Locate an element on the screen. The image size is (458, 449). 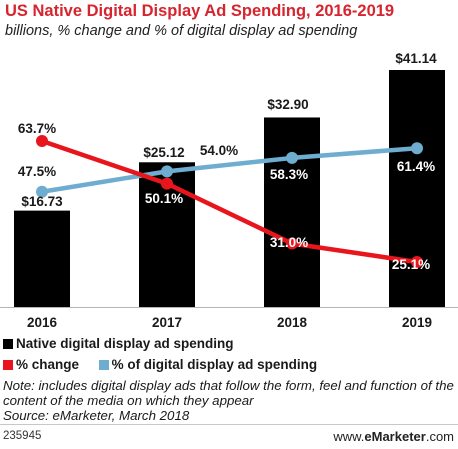
pct-change-label-2018: 31.0% is located at coordinates (289, 242).